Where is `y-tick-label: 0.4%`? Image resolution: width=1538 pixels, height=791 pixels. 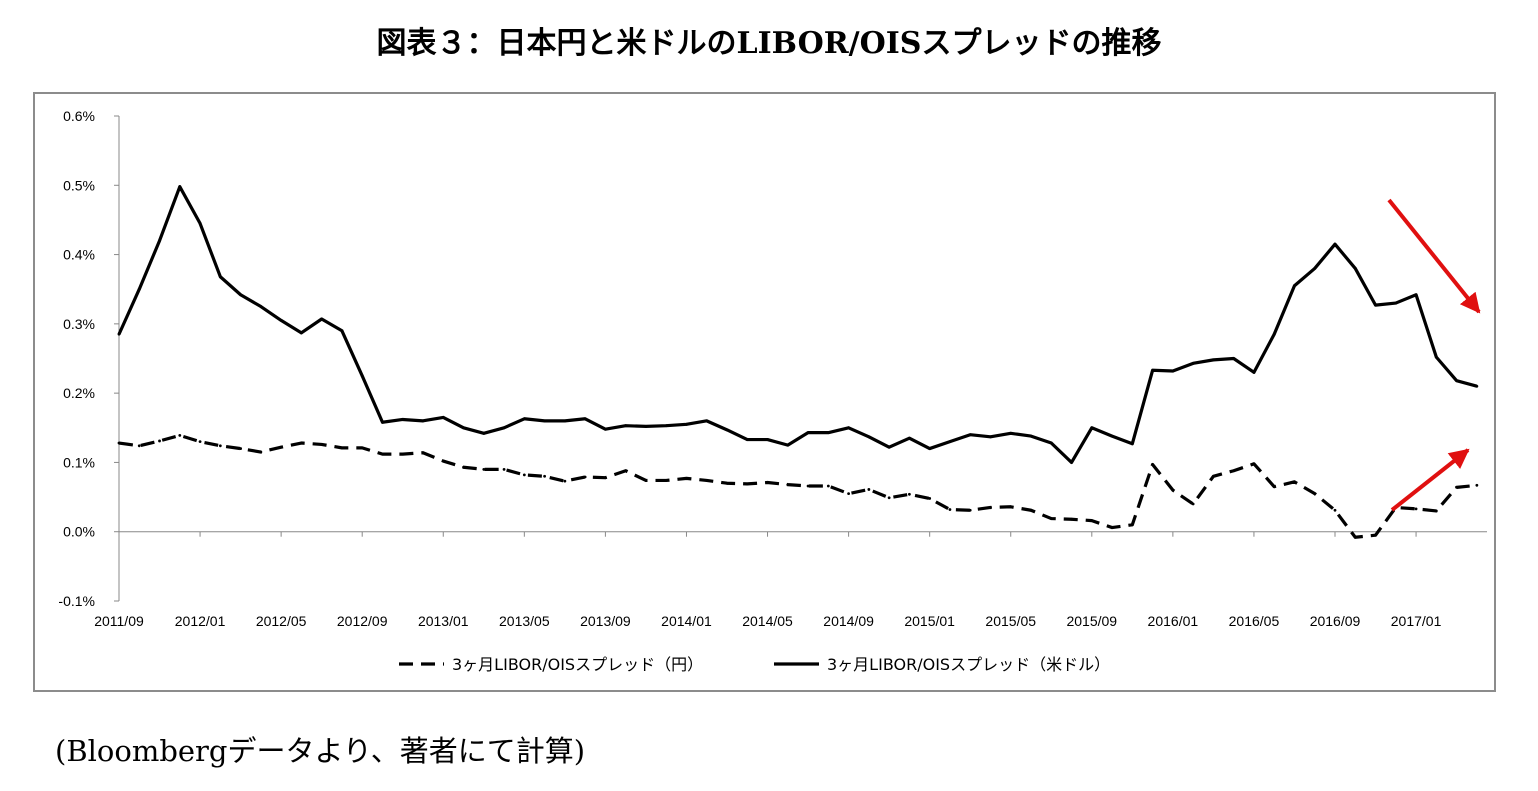 y-tick-label: 0.4% is located at coordinates (79, 255).